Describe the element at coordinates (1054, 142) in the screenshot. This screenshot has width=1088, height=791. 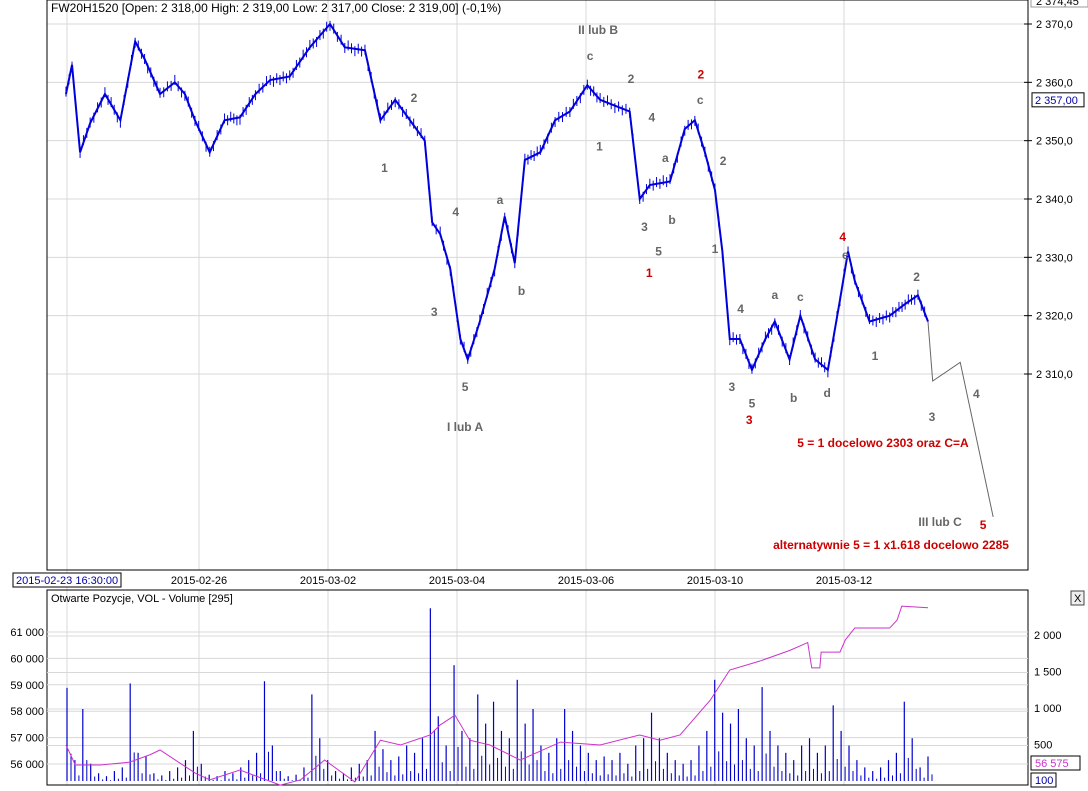
I see `price-tick-label: 2 350,0` at that location.